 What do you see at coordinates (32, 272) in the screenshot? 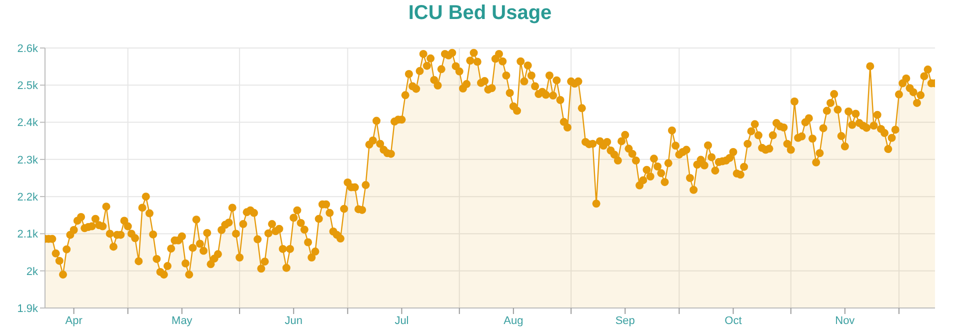
I see `y-tick-label: 2k` at bounding box center [32, 272].